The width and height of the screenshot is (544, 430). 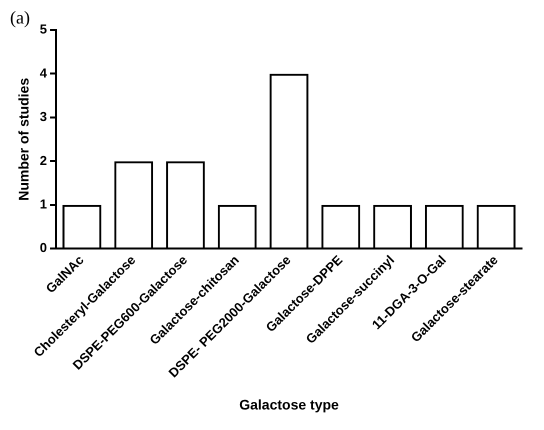 I want to click on y-tick-label: 3, so click(x=44, y=116).